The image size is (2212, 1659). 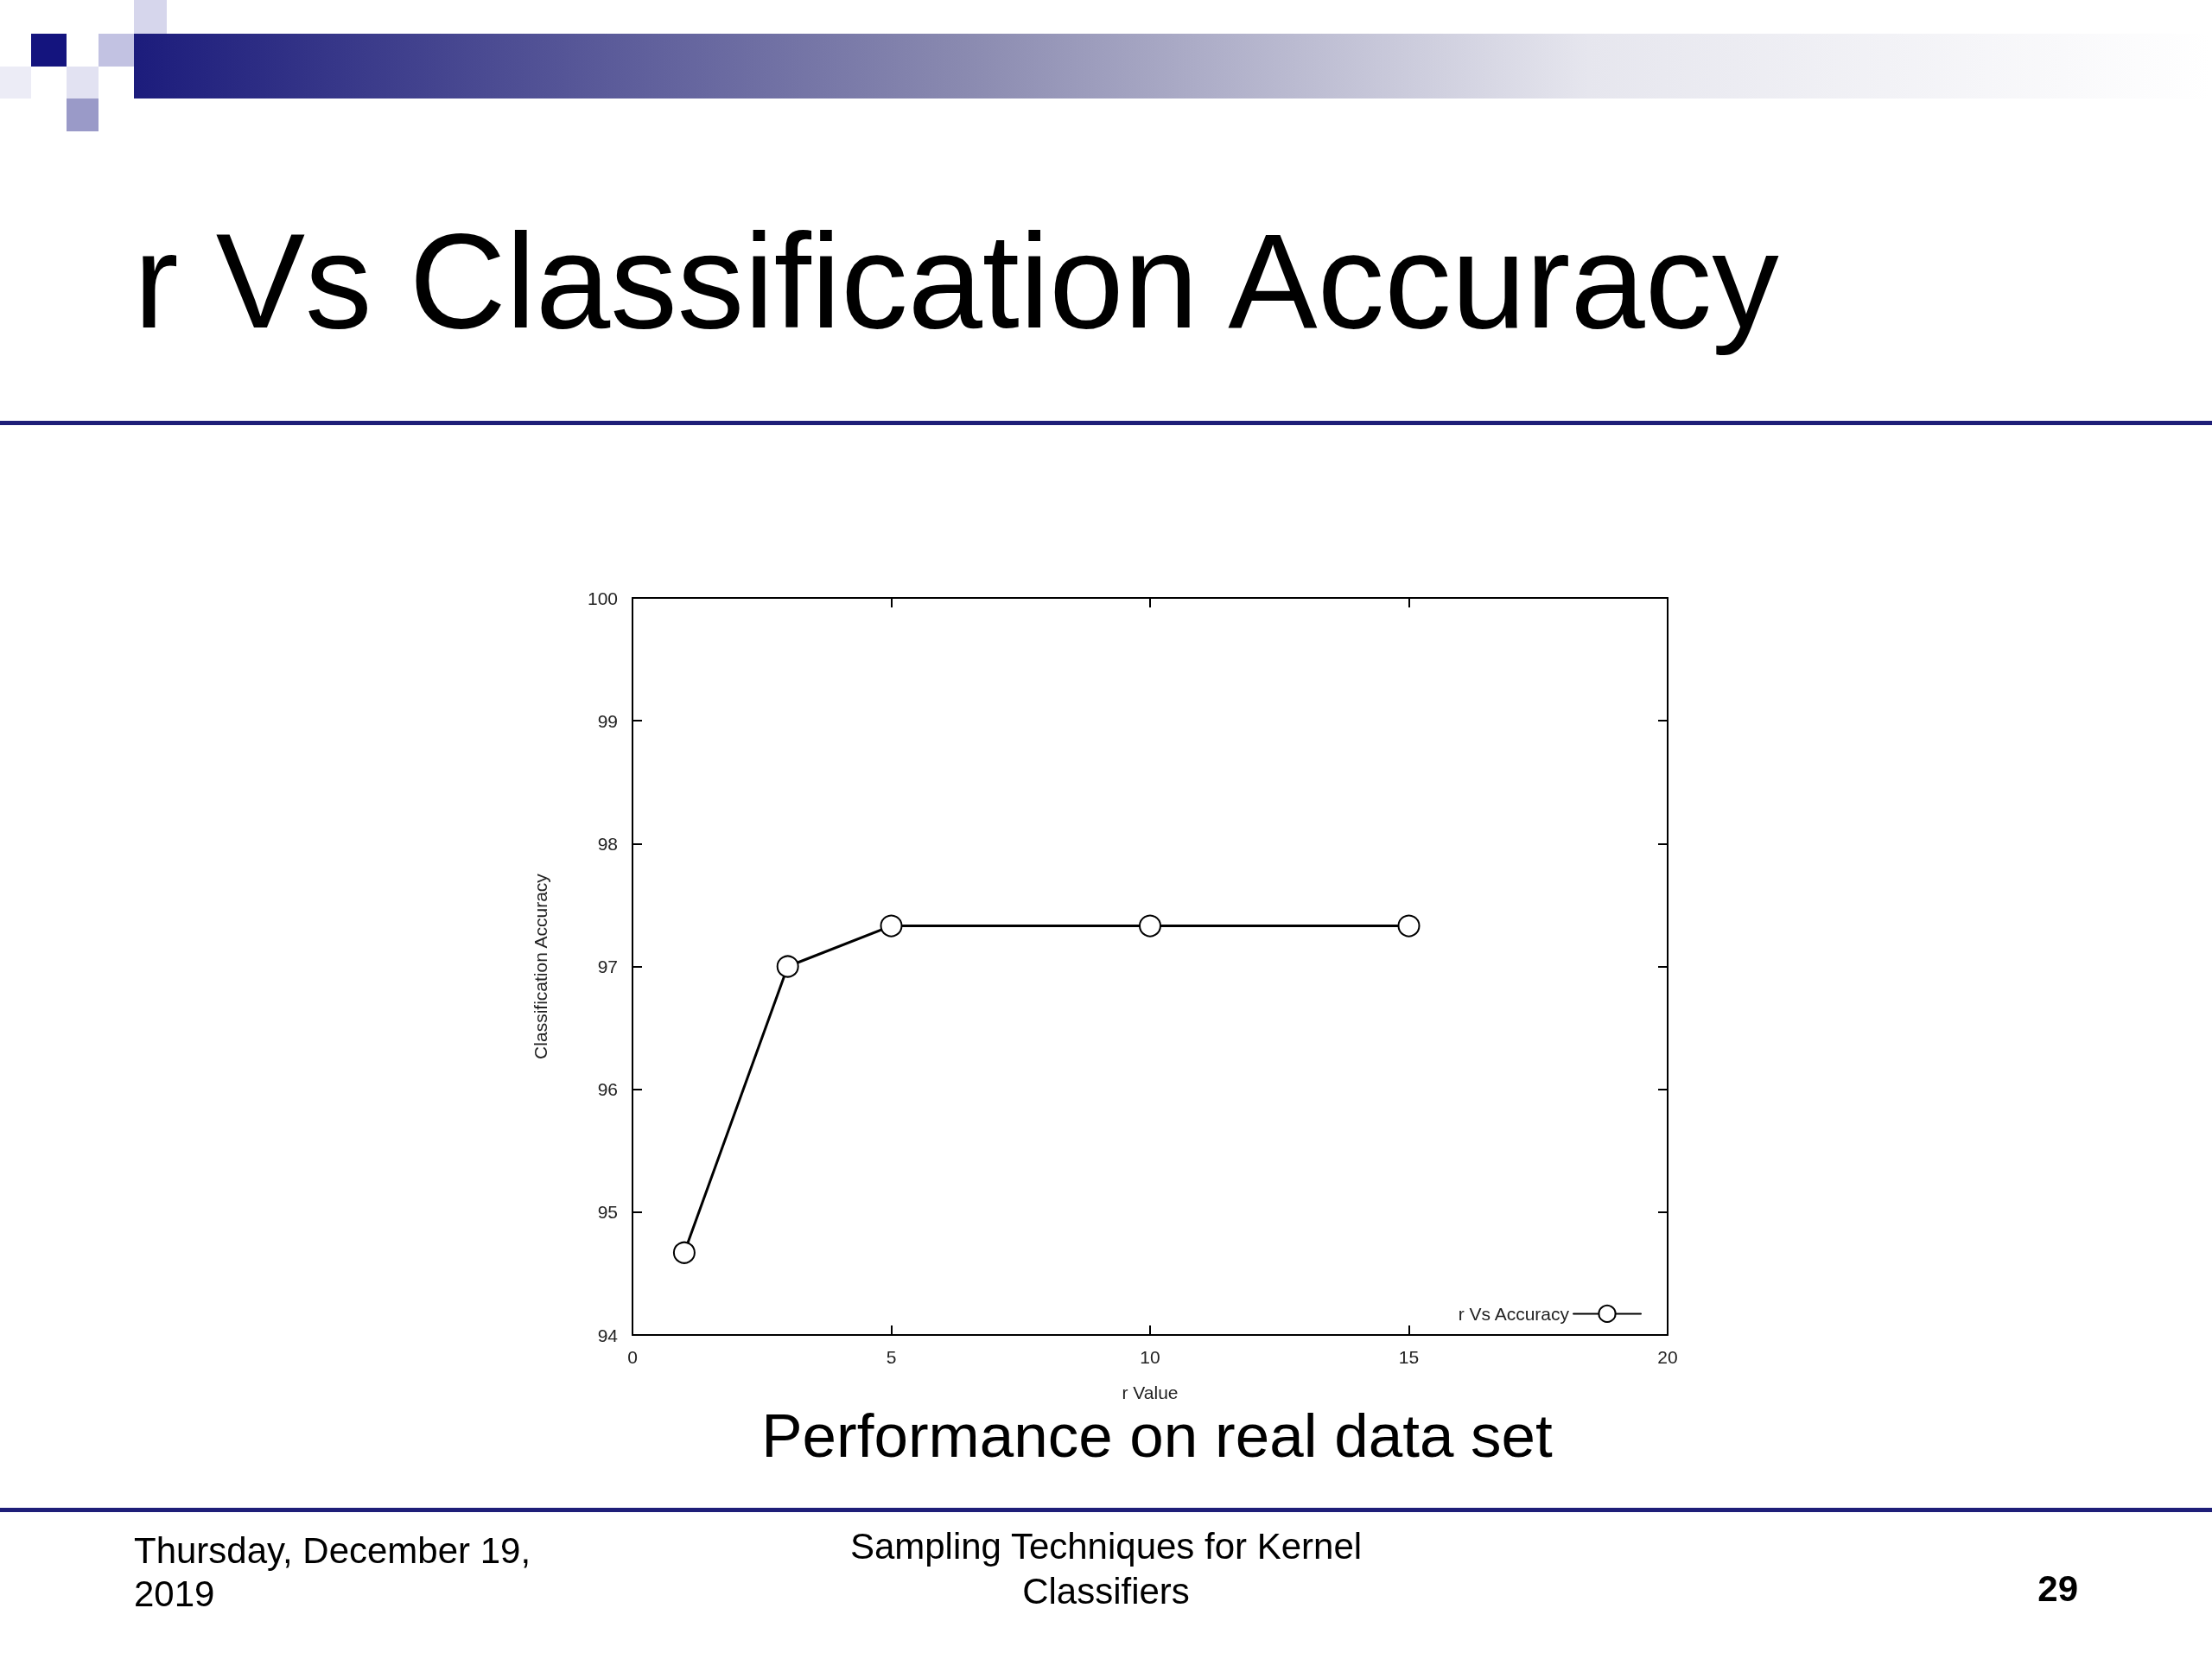 What do you see at coordinates (608, 1335) in the screenshot?
I see `y-tick-label: 94` at bounding box center [608, 1335].